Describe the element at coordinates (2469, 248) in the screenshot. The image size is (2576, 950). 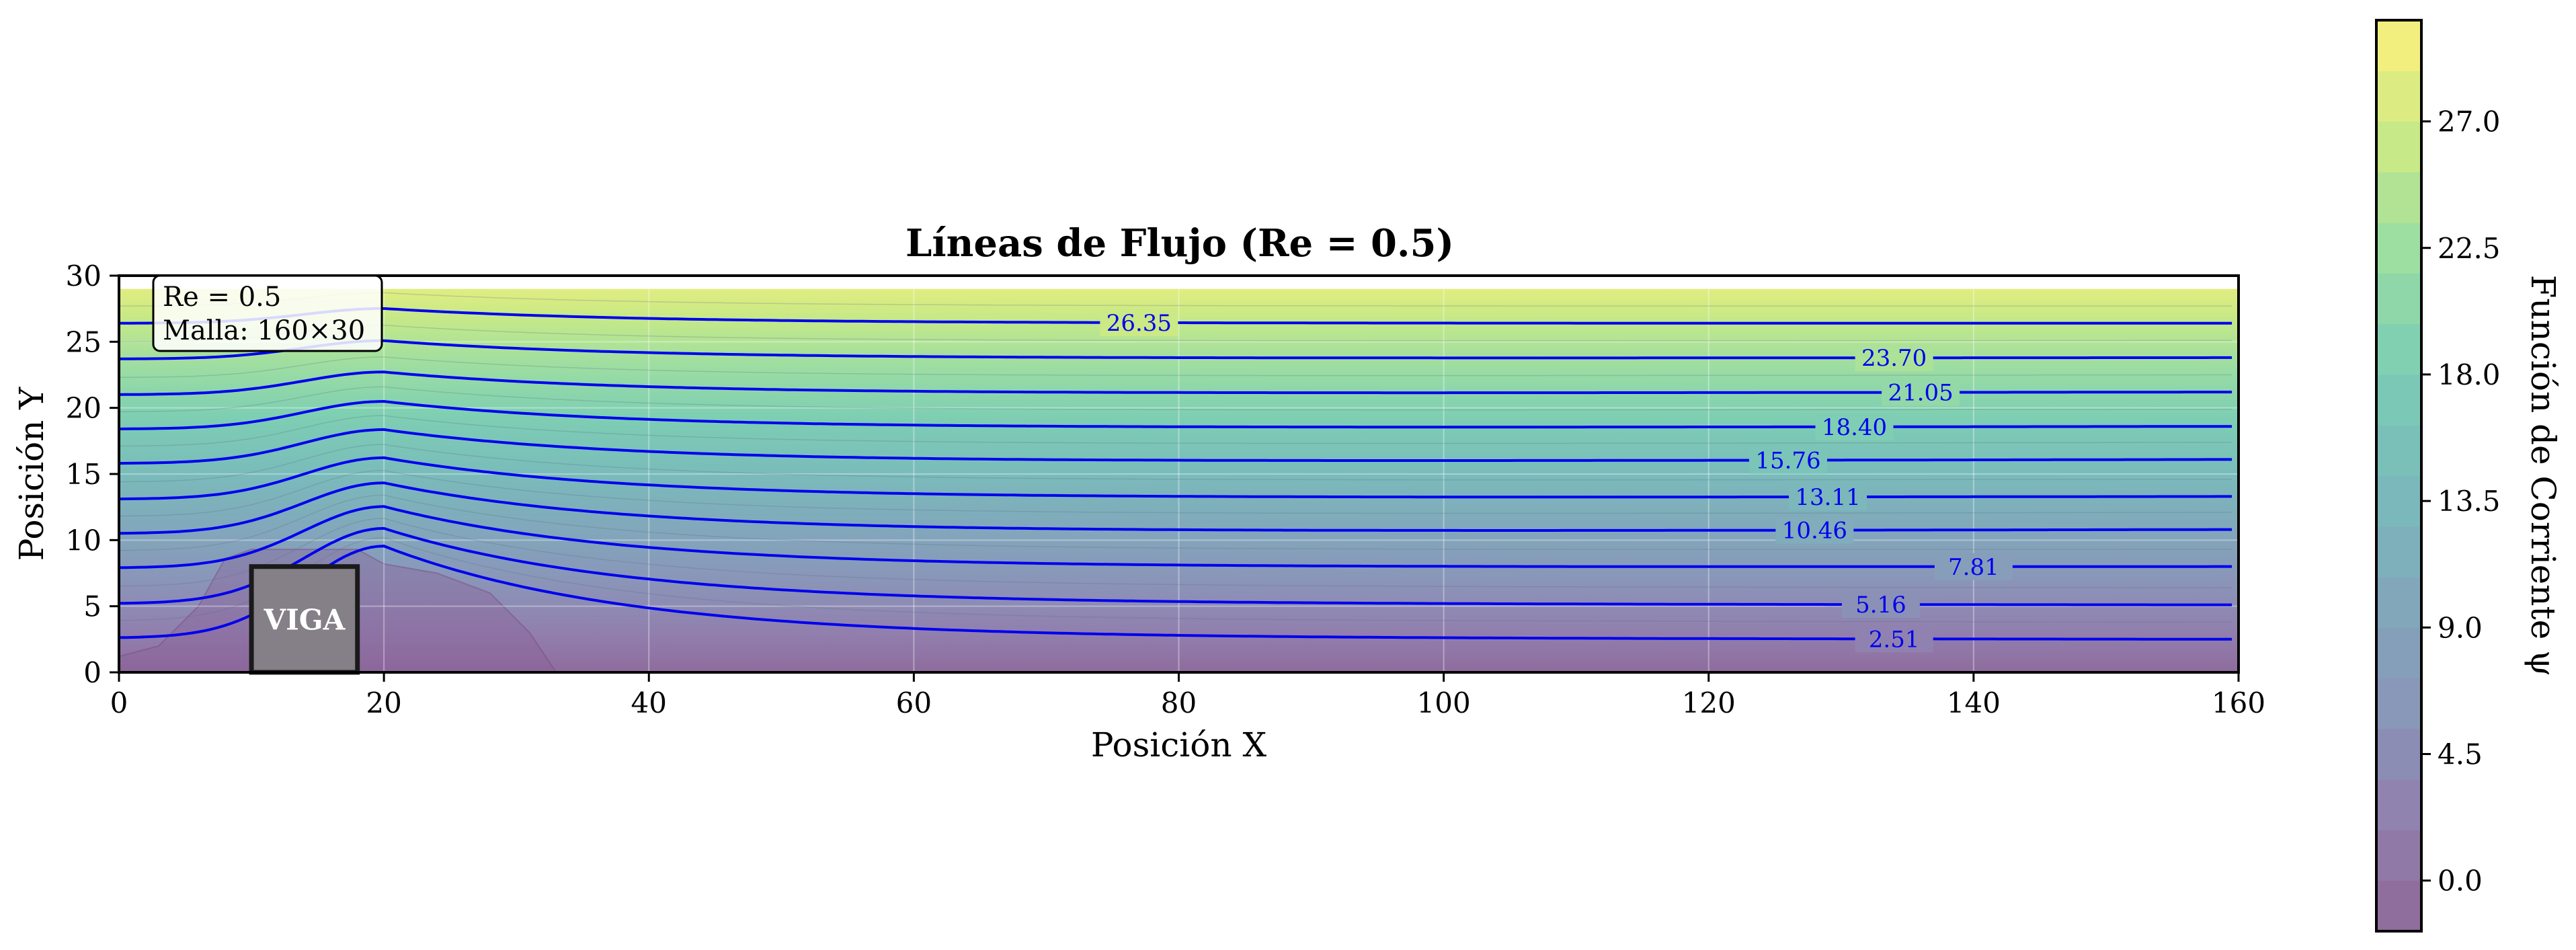
I see `colorbar-tick-label: 22.5` at that location.